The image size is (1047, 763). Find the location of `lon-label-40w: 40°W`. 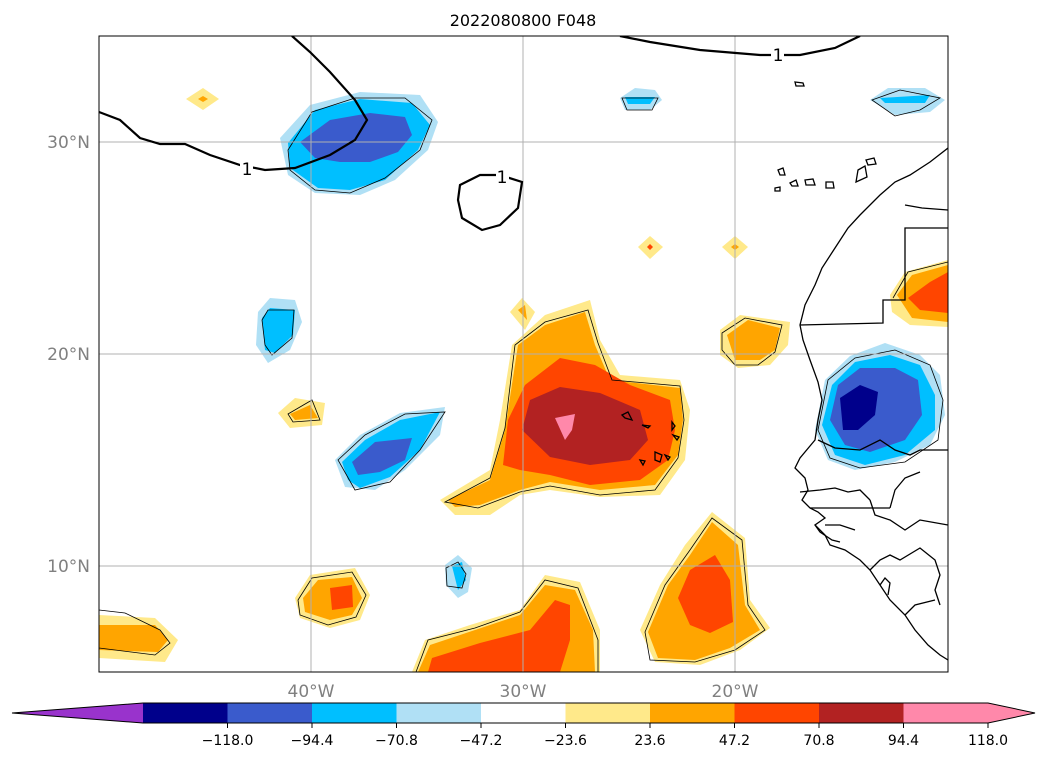

lon-label-40w: 40°W is located at coordinates (311, 692).